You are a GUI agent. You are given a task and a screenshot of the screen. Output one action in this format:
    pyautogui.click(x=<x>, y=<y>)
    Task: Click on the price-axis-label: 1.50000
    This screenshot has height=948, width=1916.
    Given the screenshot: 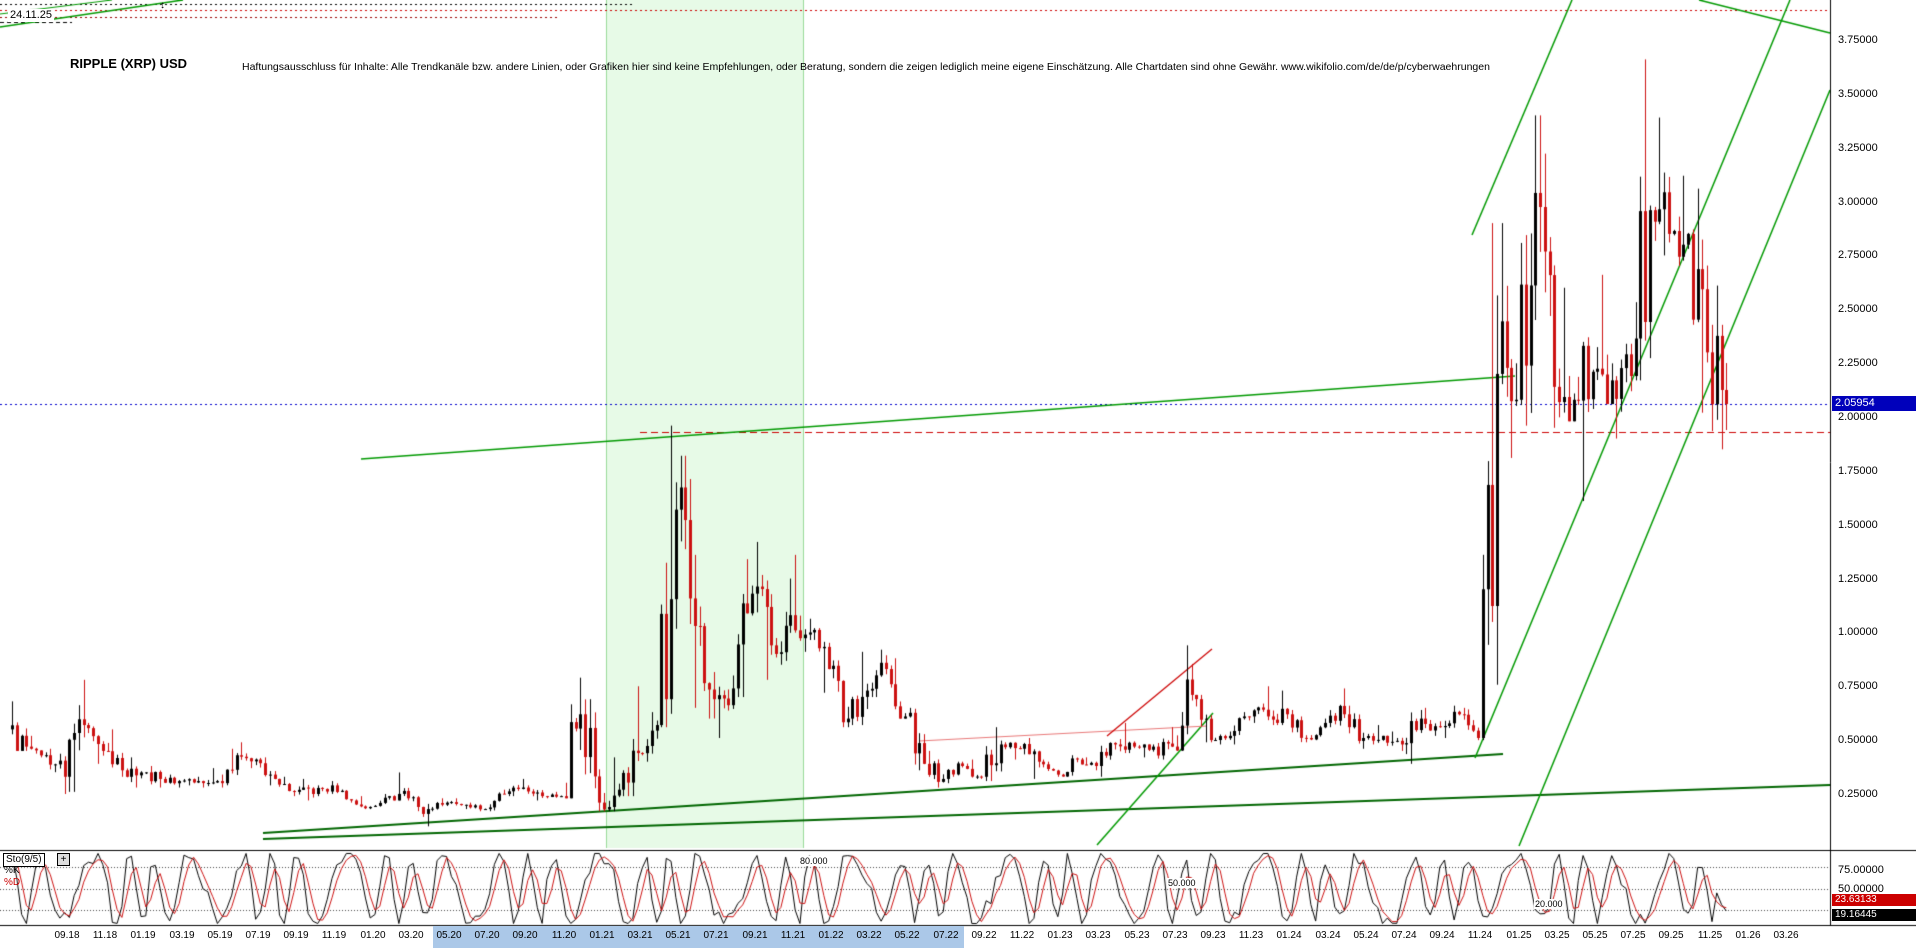 What is the action you would take?
    pyautogui.click(x=1858, y=525)
    